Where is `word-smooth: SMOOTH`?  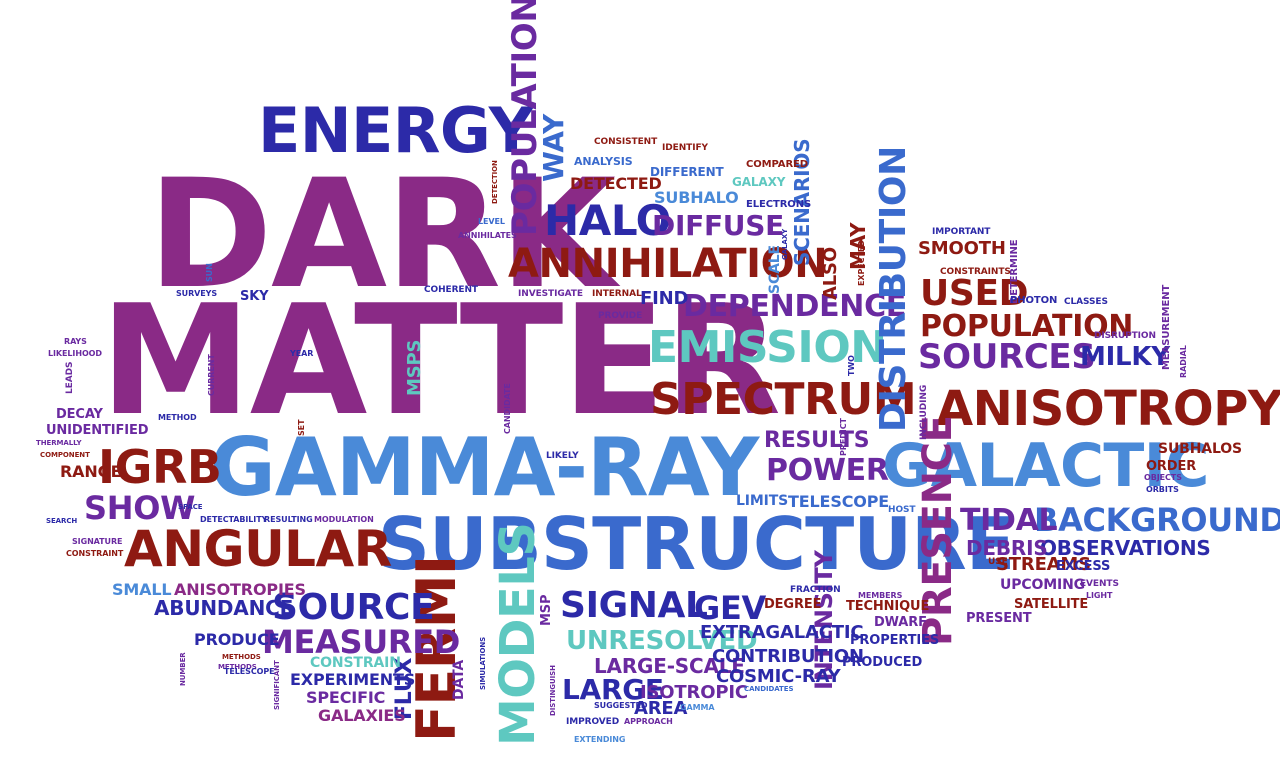
word-smooth: SMOOTH is located at coordinates (962, 248).